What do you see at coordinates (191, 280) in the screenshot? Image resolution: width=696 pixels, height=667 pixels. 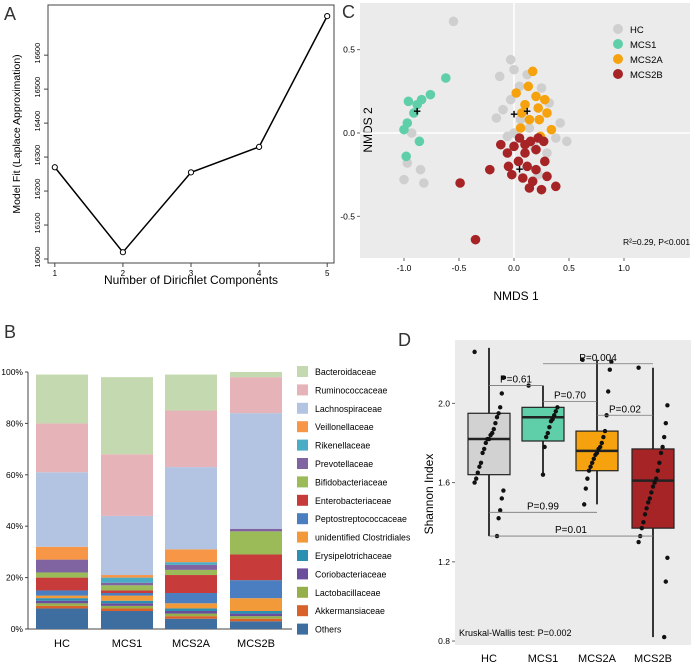 I see `panel-a-xlabel: Number of Dirichlet Components` at bounding box center [191, 280].